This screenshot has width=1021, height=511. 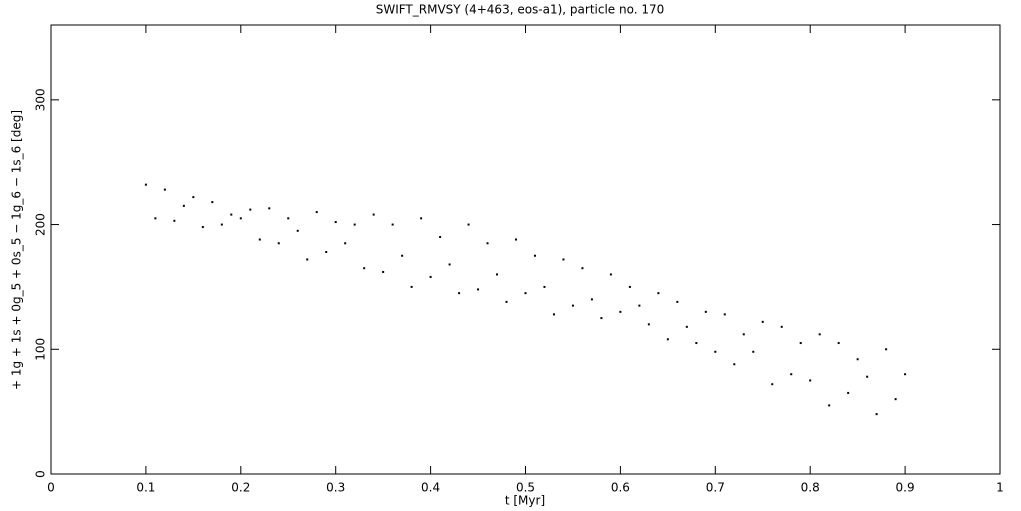 I want to click on x-tick-label: 0.6, so click(x=620, y=488).